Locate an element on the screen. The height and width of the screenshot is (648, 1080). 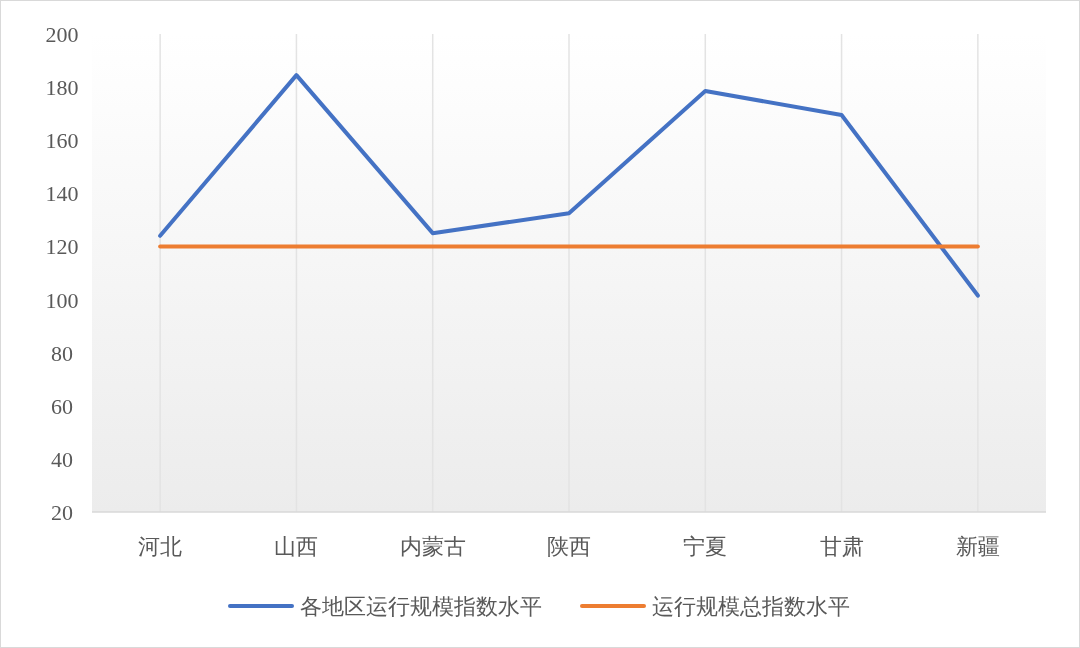
x-tick-label: 甘肃 is located at coordinates (841, 546).